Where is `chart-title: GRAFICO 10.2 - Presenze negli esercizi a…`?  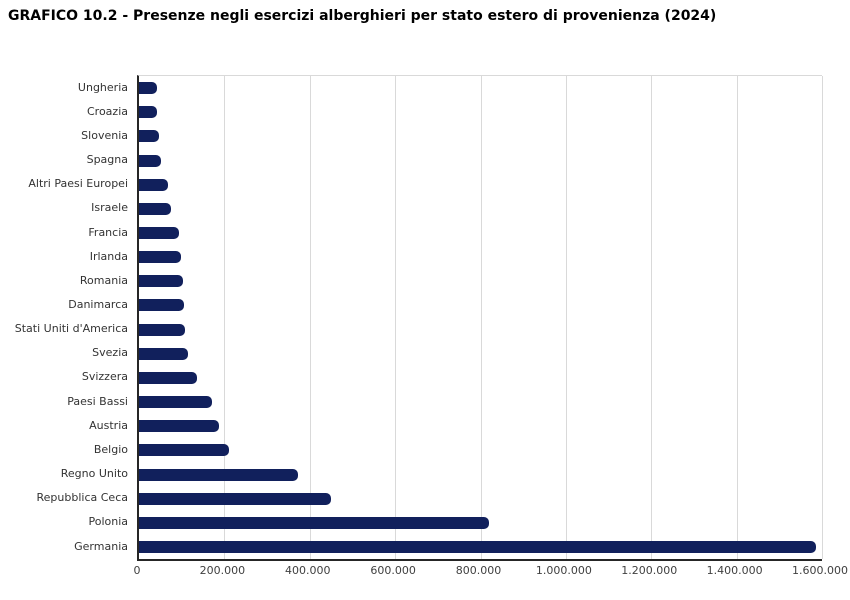
chart-title: GRAFICO 10.2 - Presenze negli esercizi a… is located at coordinates (362, 16).